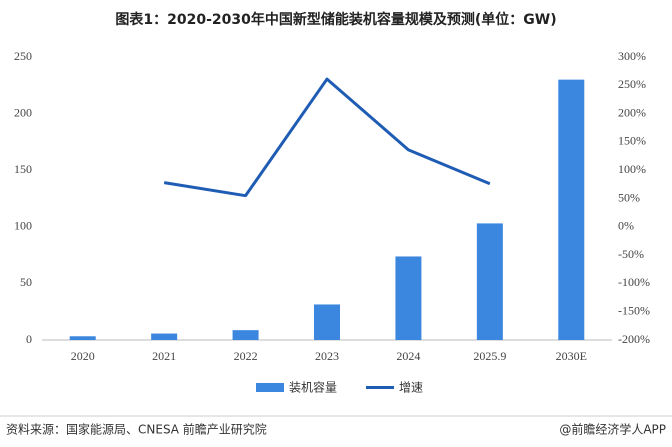 This screenshot has width=672, height=447. I want to click on y-tick-label: 50, so click(26, 282).